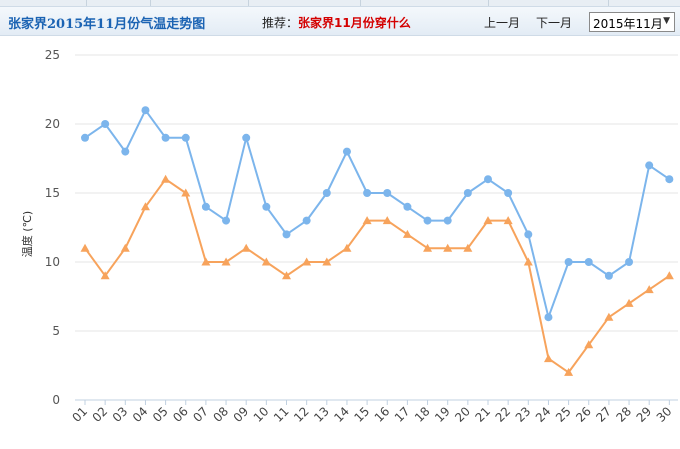 The width and height of the screenshot is (680, 449). I want to click on x-tick-label: 22, so click(503, 414).